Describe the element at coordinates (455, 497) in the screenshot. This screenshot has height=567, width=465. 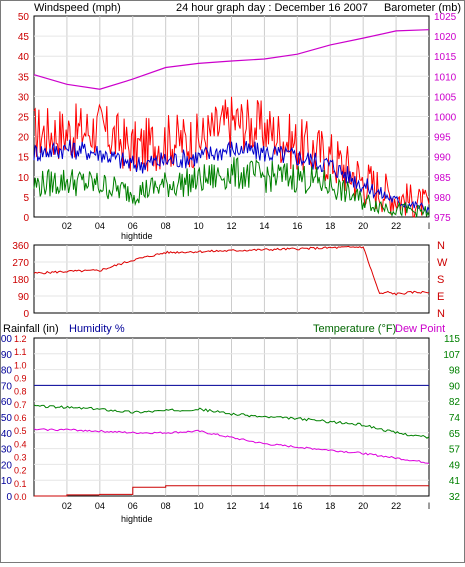
I see `temperature-ytick: 32` at that location.